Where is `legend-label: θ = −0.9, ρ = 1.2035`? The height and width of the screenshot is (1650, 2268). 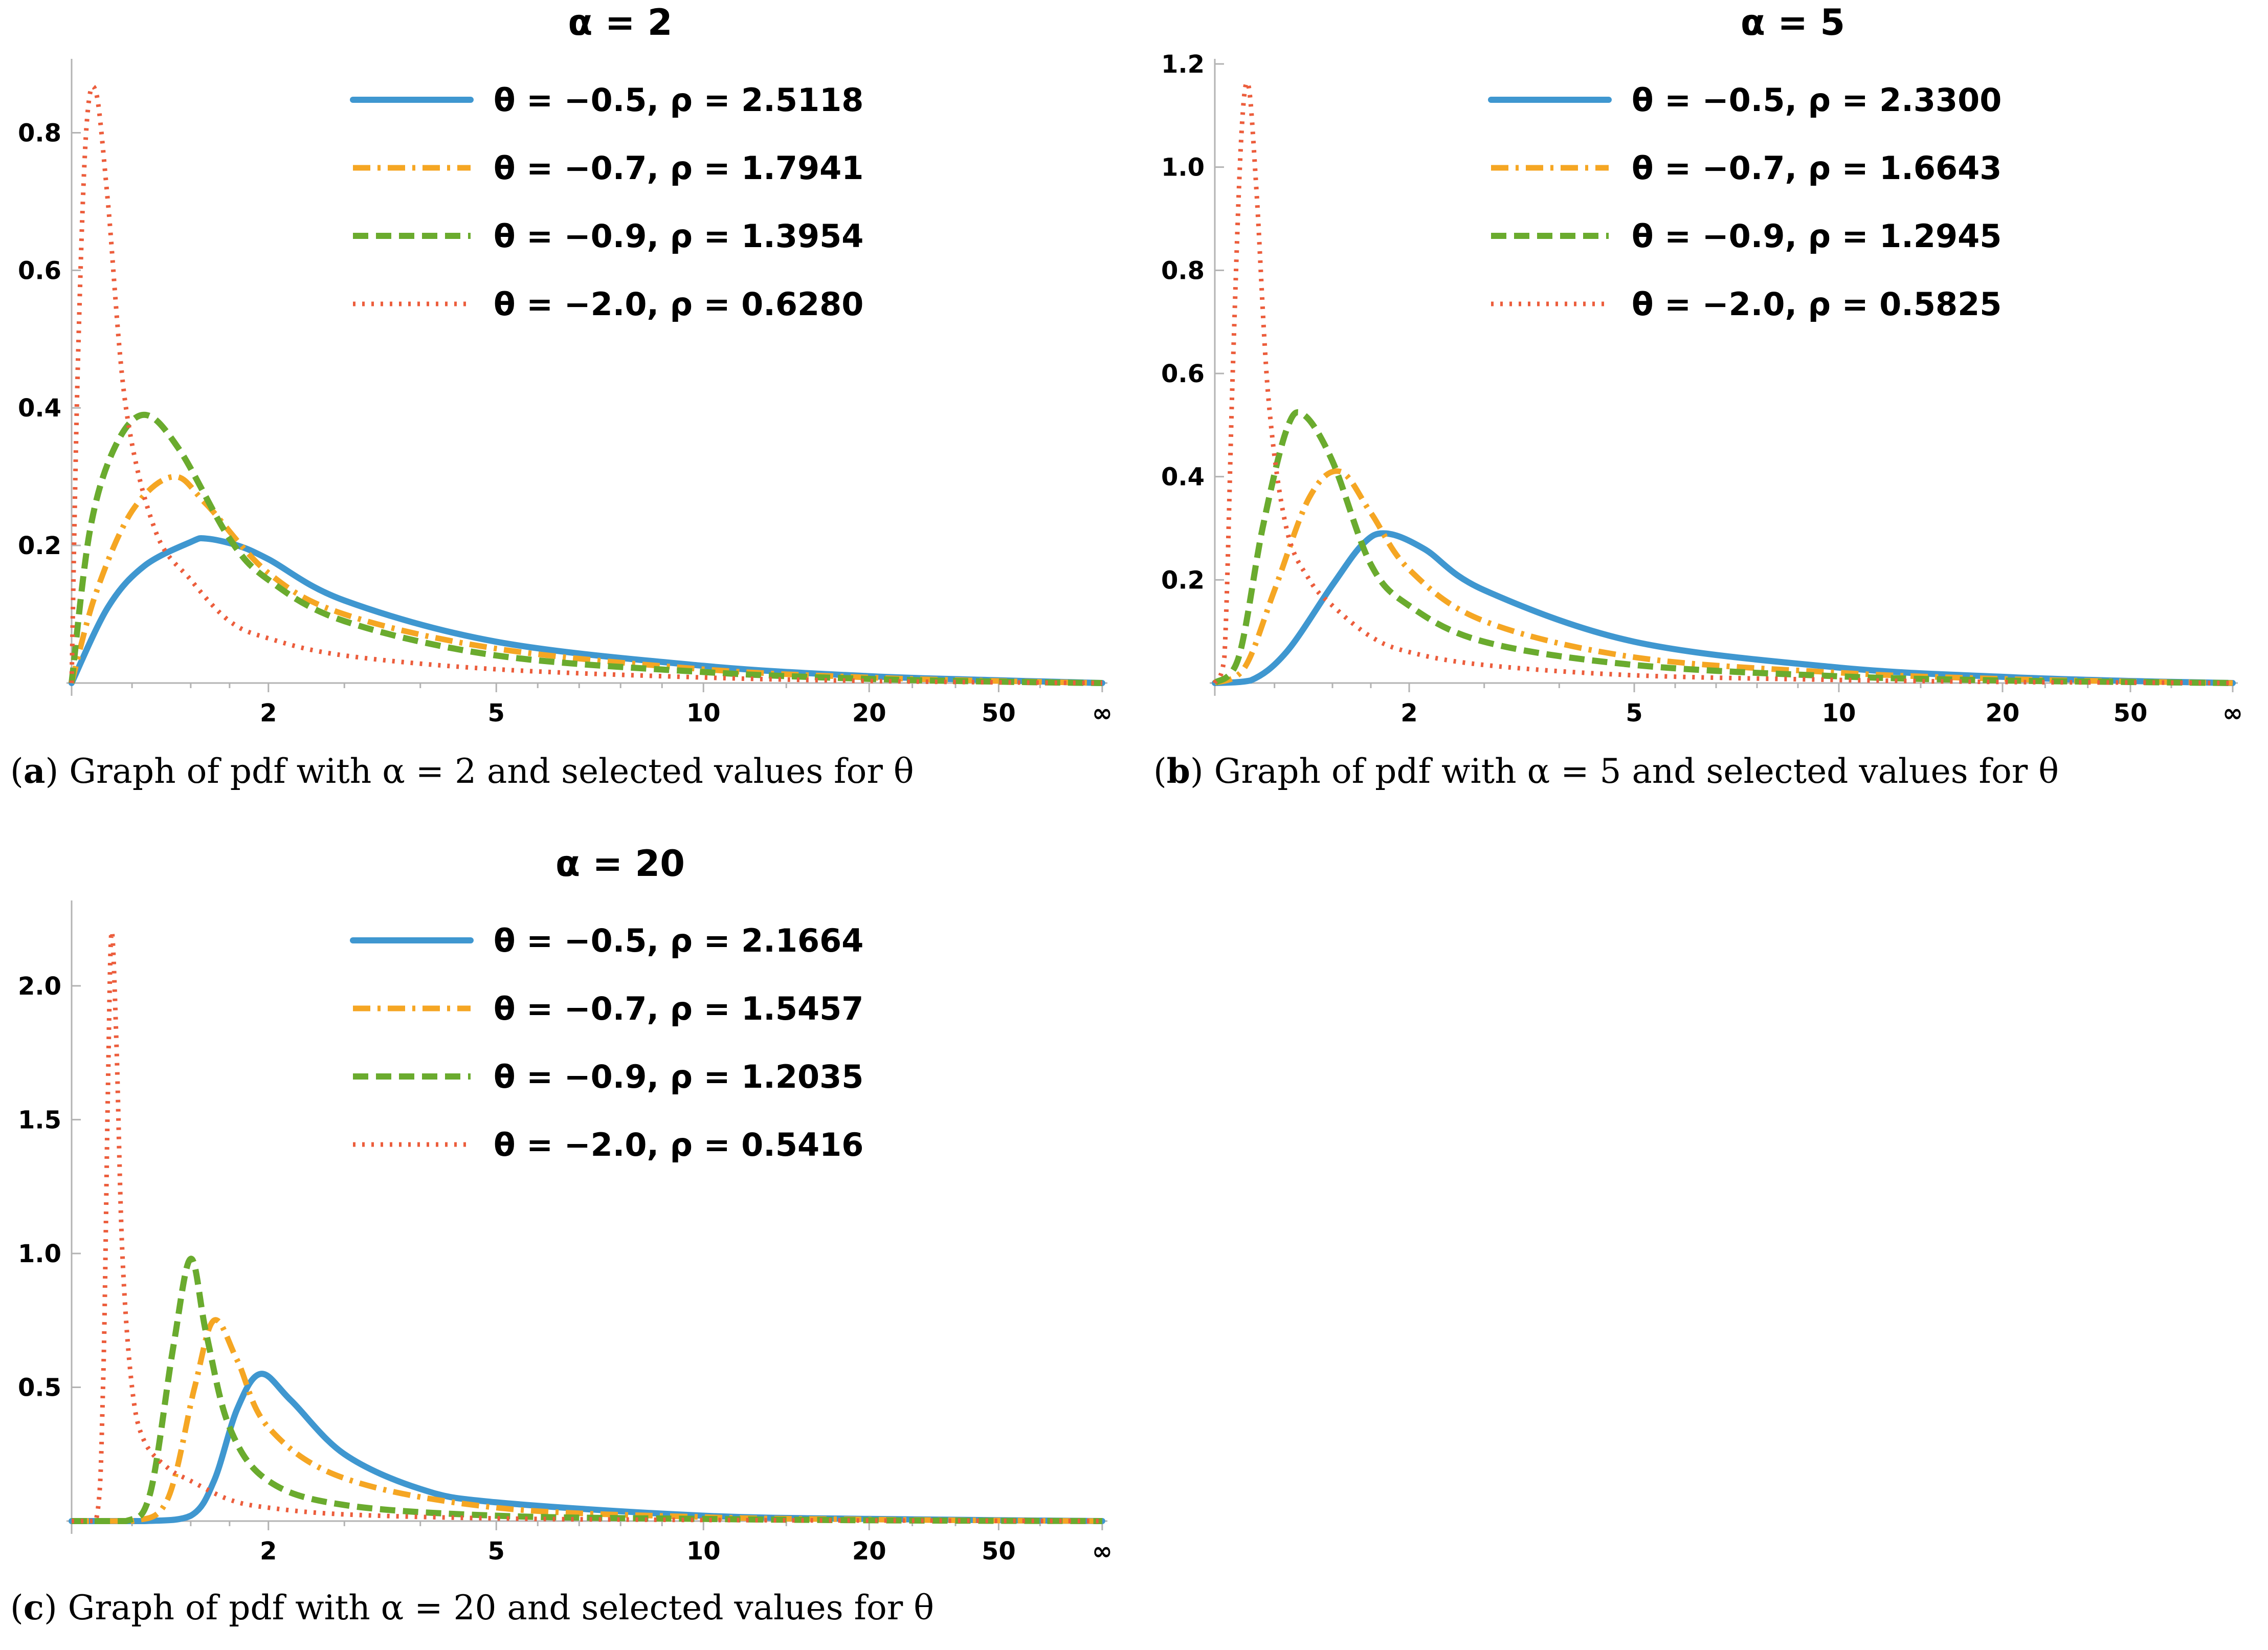
legend-label: θ = −0.9, ρ = 1.2035 is located at coordinates (678, 1077).